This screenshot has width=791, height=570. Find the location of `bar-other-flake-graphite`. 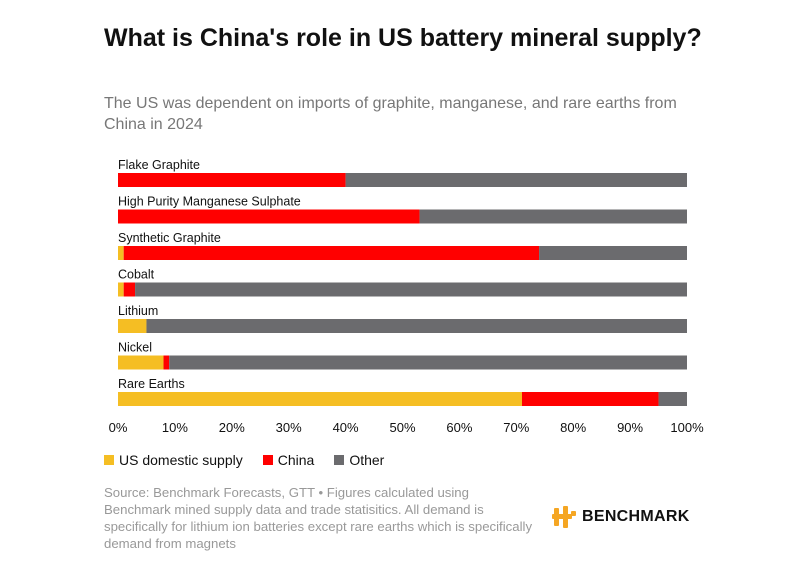

bar-other-flake-graphite is located at coordinates (516, 180).